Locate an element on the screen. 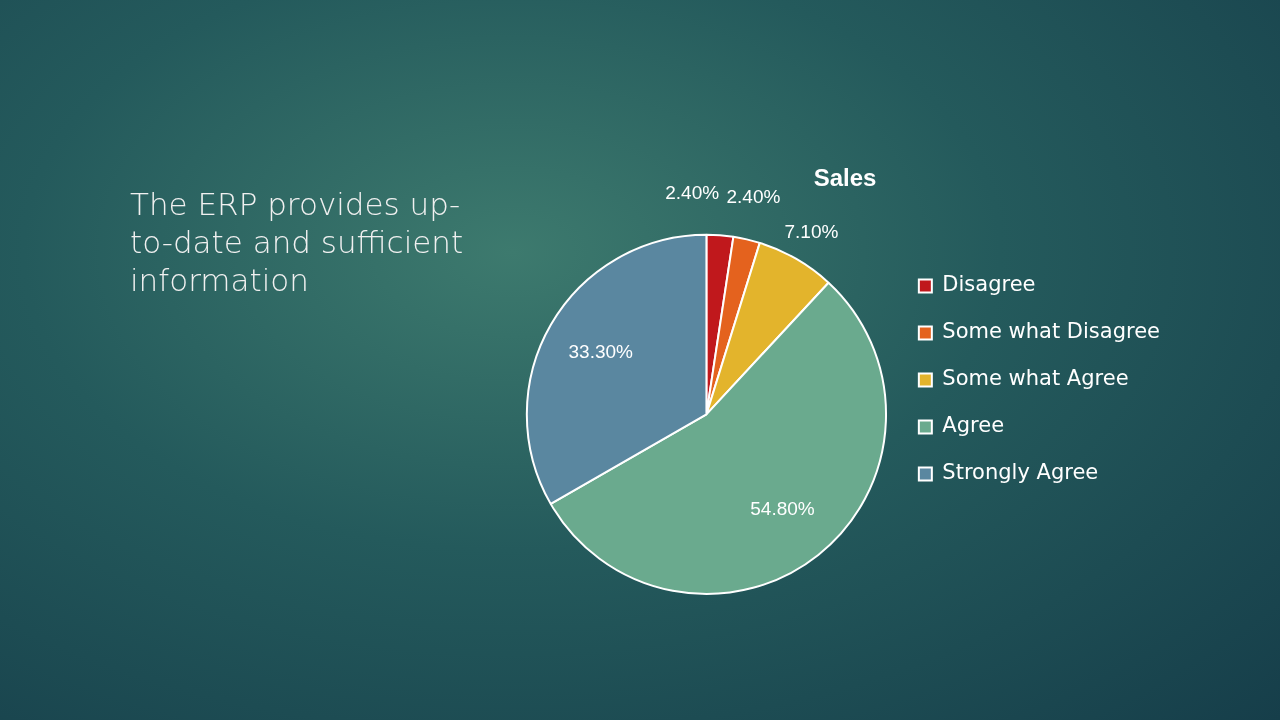  text: The ERP provides up-to-date and sufficient information is located at coordinates (297, 242).